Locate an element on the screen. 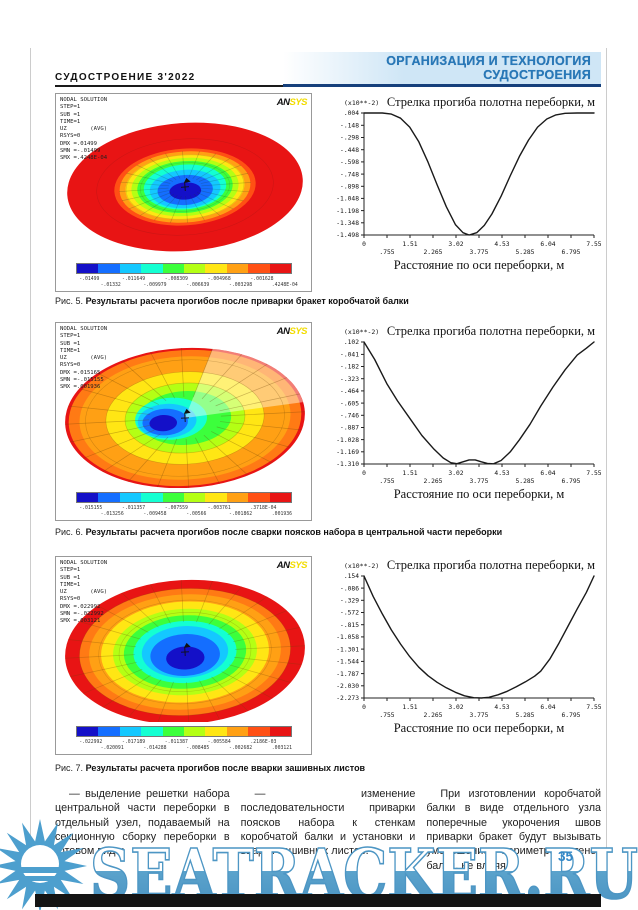  svg-text: -.298 is located at coordinates (349, 138).